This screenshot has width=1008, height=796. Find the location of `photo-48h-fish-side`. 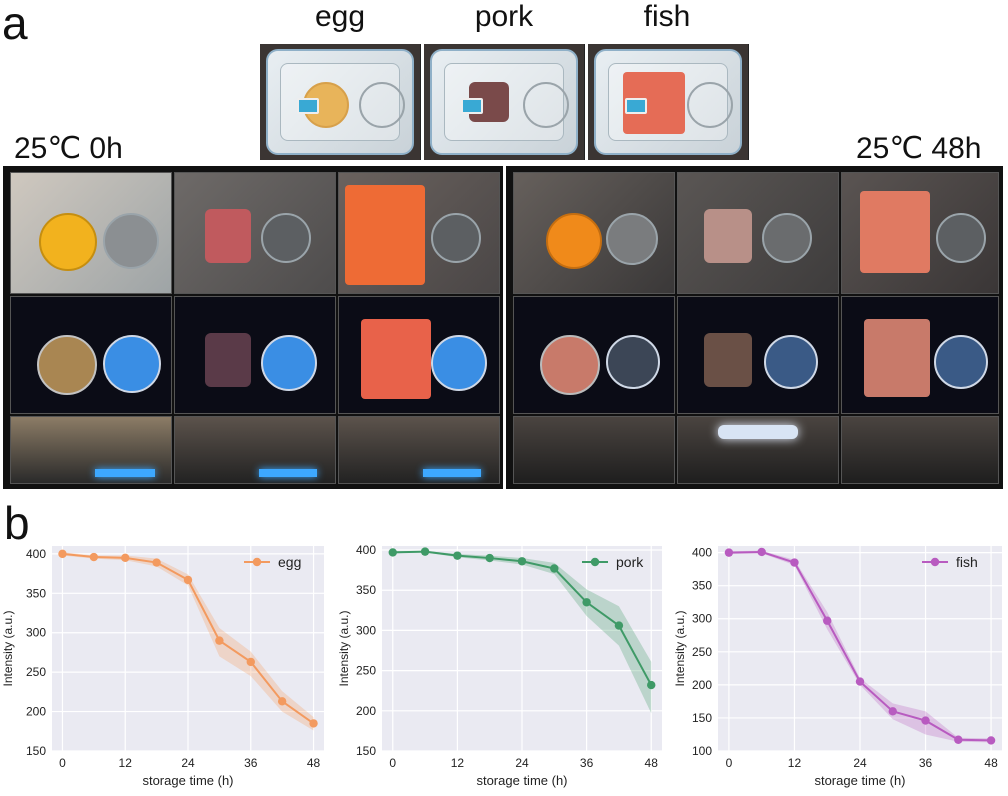

photo-48h-fish-side is located at coordinates (920, 450).